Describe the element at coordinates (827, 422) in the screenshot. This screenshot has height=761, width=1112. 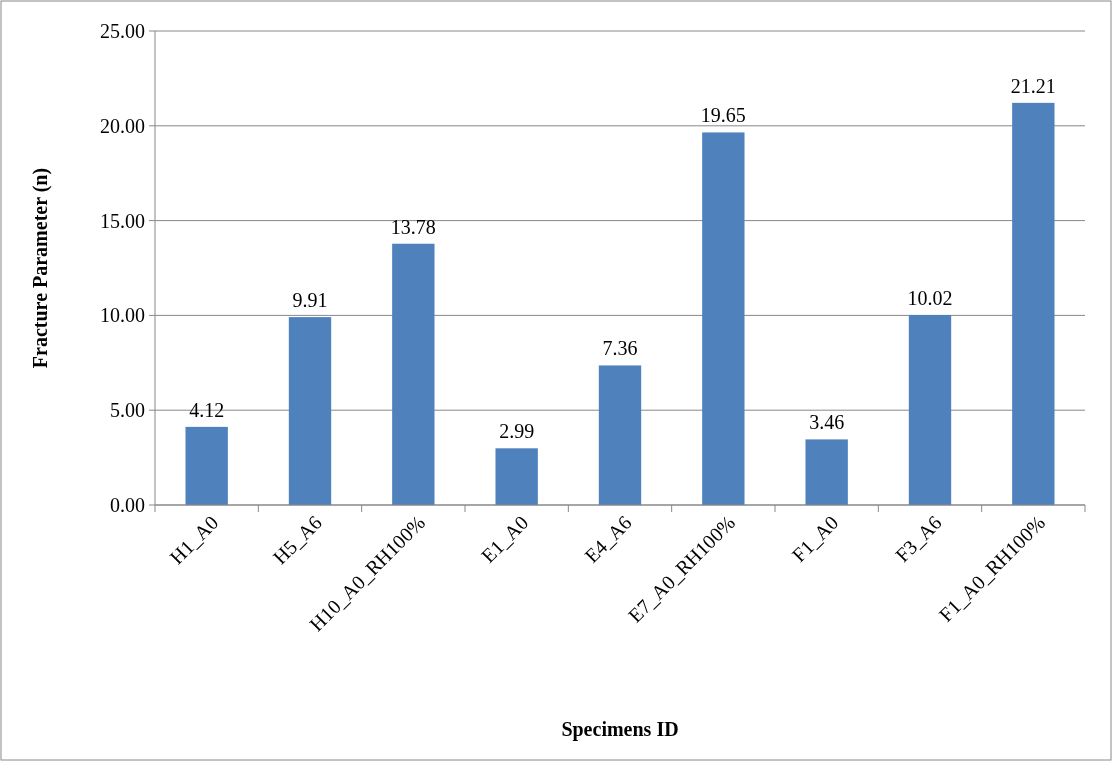
I see `data-label: 3.46` at that location.